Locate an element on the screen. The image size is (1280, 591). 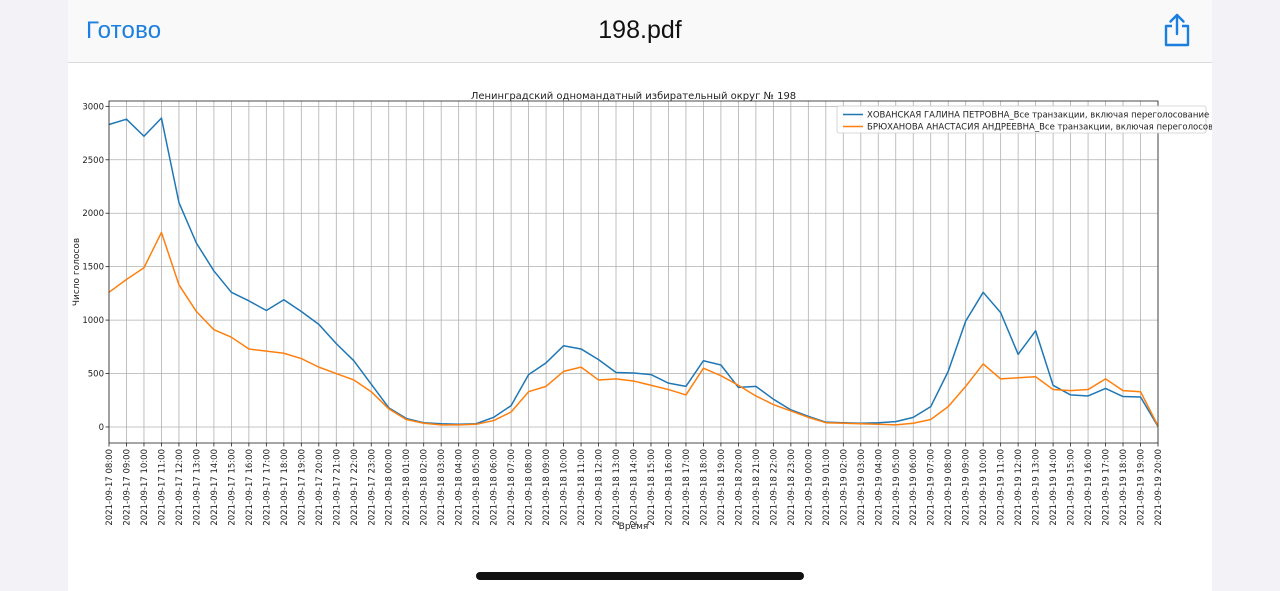
x-tick-label: 2021-09-19 10:00 is located at coordinates (984, 487).